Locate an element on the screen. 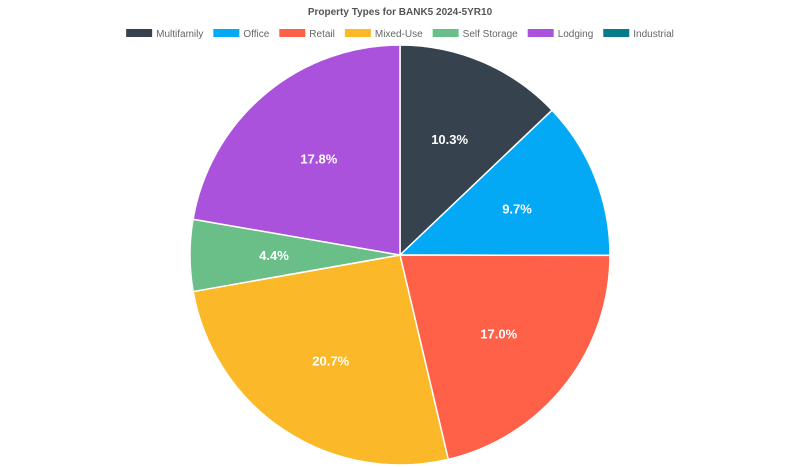 The height and width of the screenshot is (467, 800). slice-mixed-use is located at coordinates (321, 360).